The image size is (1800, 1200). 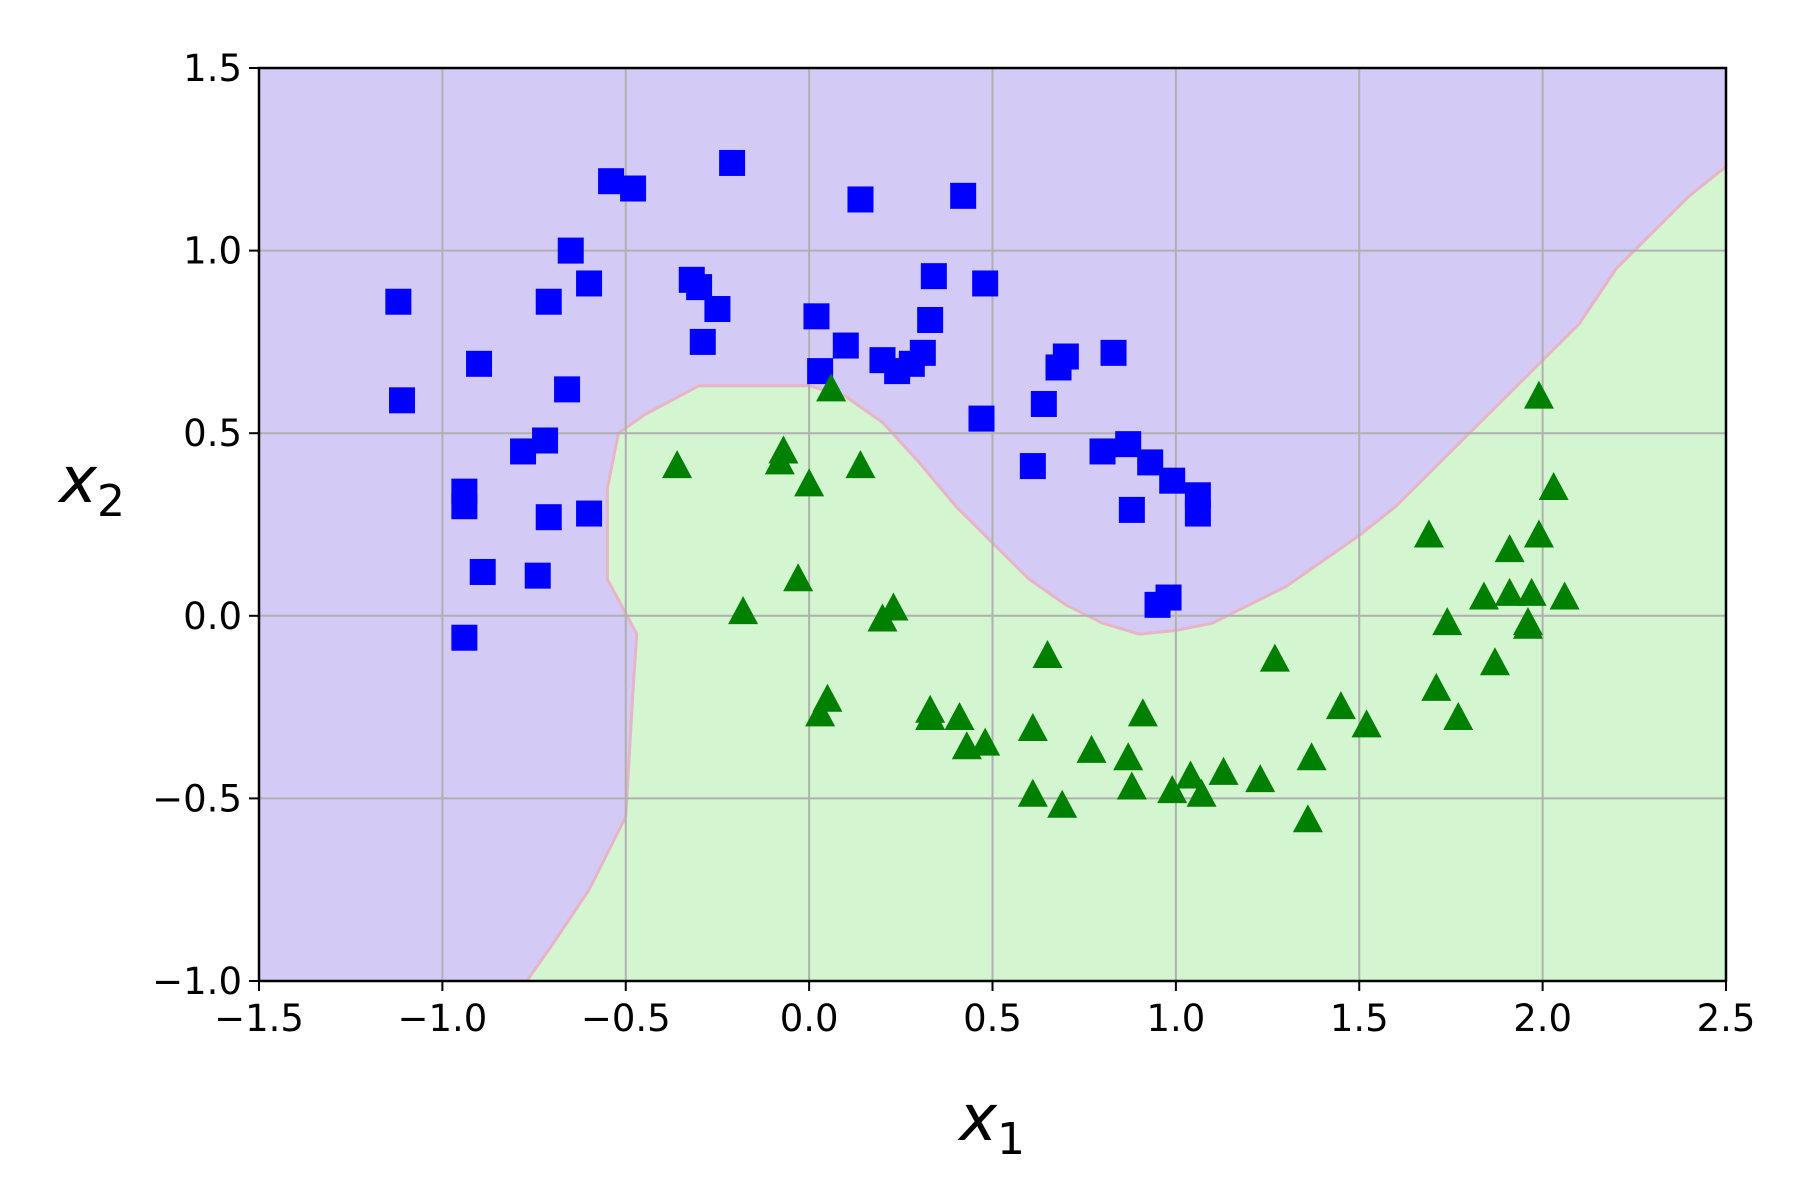 What do you see at coordinates (212, 251) in the screenshot?
I see `y-tick-label: 1.0` at bounding box center [212, 251].